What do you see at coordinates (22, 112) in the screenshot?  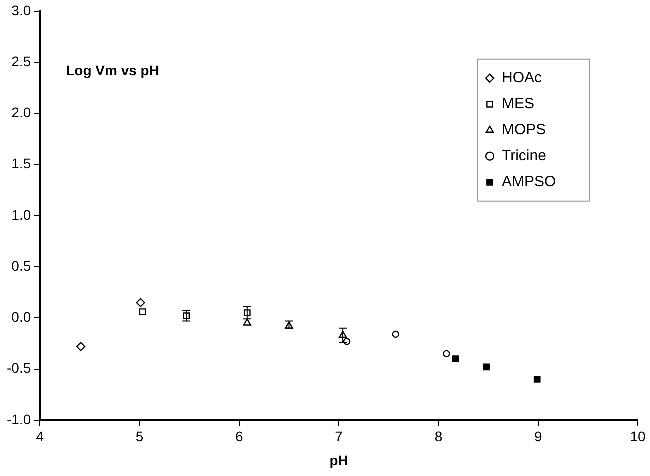 I see `y-tick-label: 2.0` at bounding box center [22, 112].